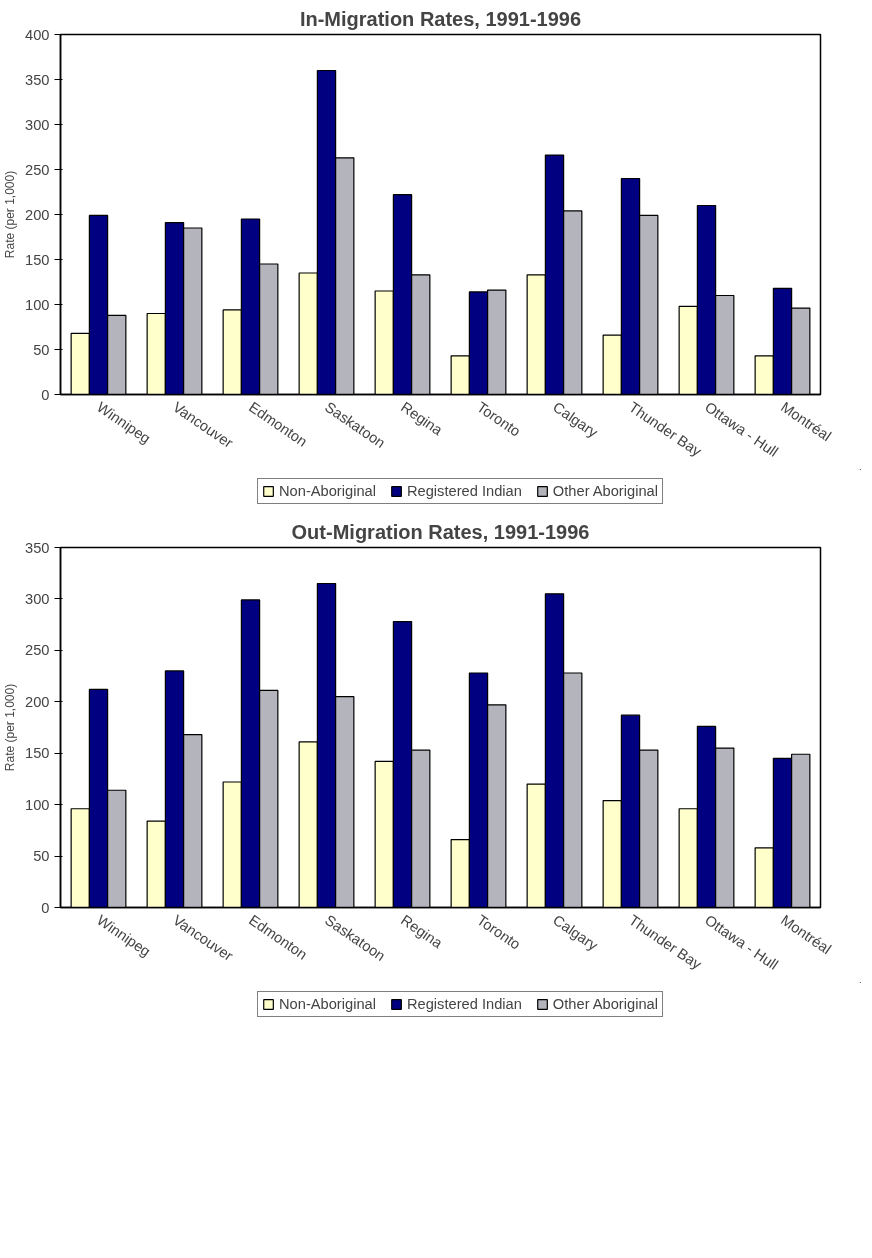 The image size is (872, 1258). I want to click on chart-title: Out-Migration Rates, 1991-1996, so click(440, 531).